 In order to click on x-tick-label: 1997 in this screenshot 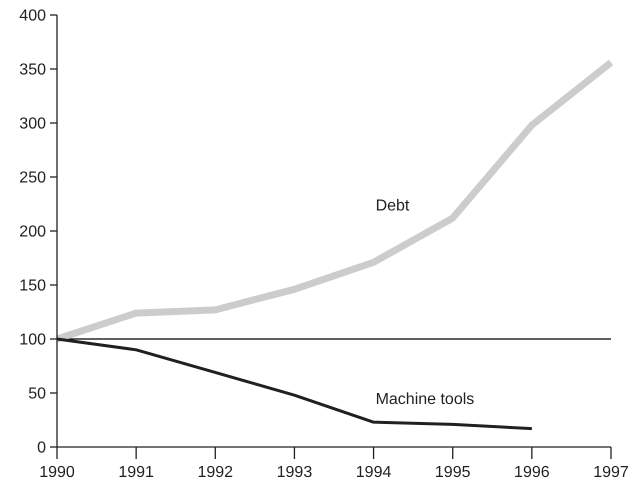, I will do `click(611, 472)`.